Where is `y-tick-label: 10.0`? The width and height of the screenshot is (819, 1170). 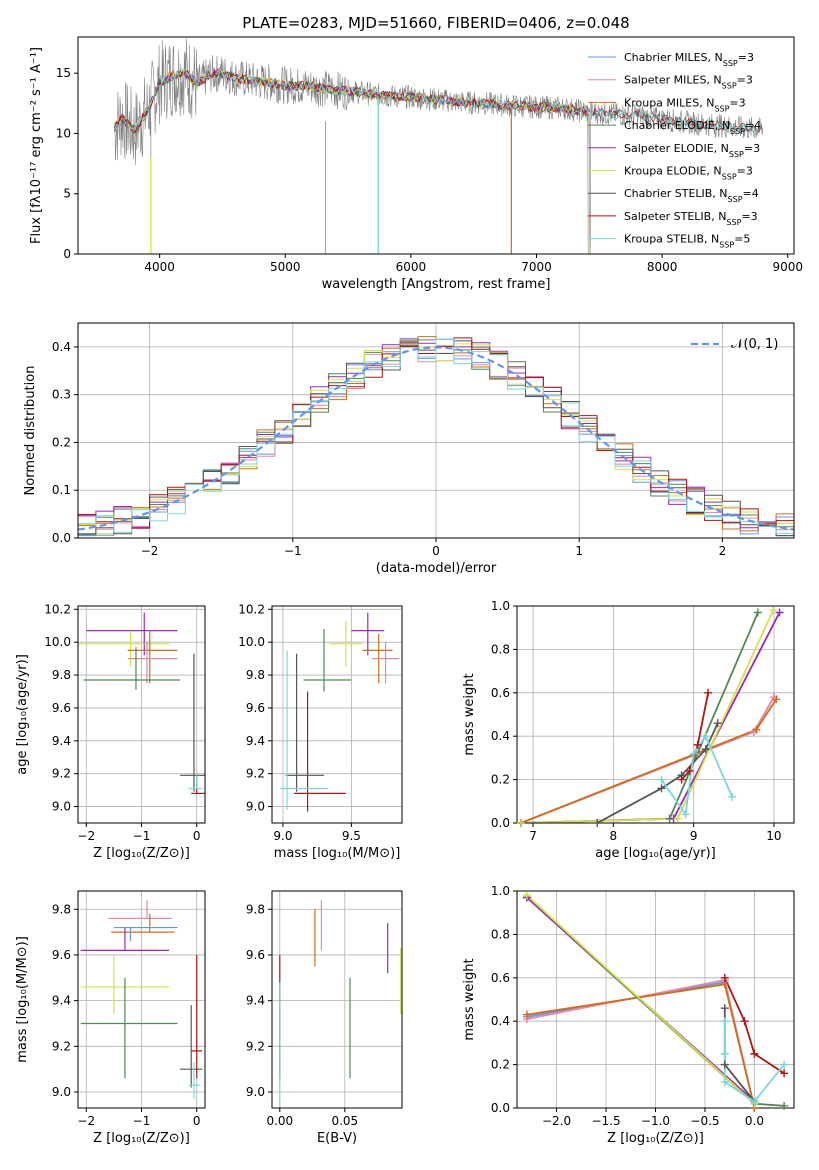
y-tick-label: 10.0 is located at coordinates (57, 642).